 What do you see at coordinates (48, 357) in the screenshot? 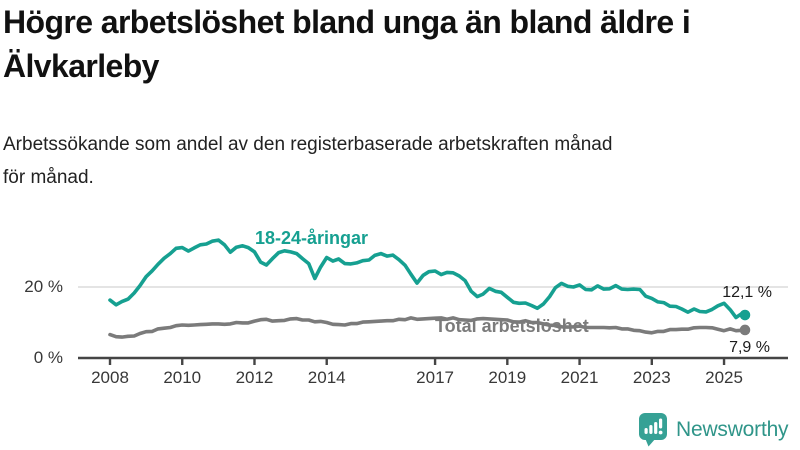
I see `y-tick-label: 0 %` at bounding box center [48, 357].